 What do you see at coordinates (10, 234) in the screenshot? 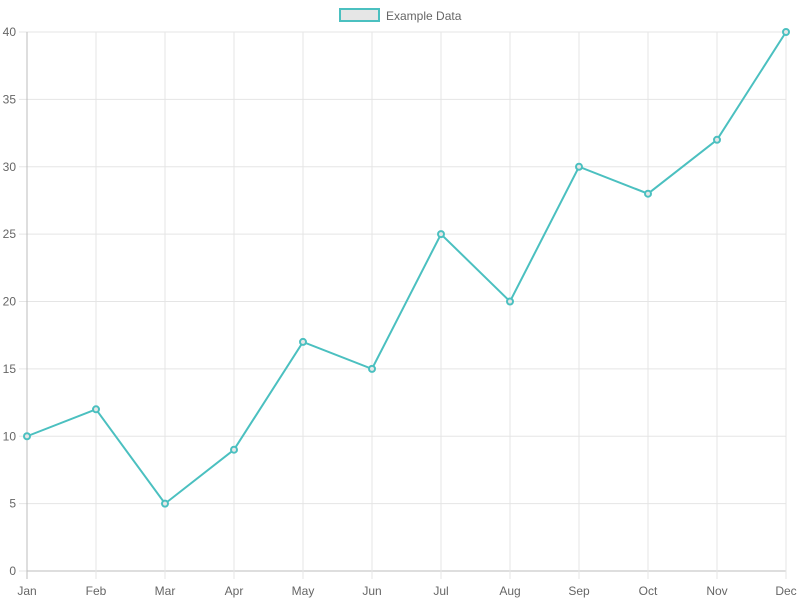
I see `y-tick-label: 25` at bounding box center [10, 234].